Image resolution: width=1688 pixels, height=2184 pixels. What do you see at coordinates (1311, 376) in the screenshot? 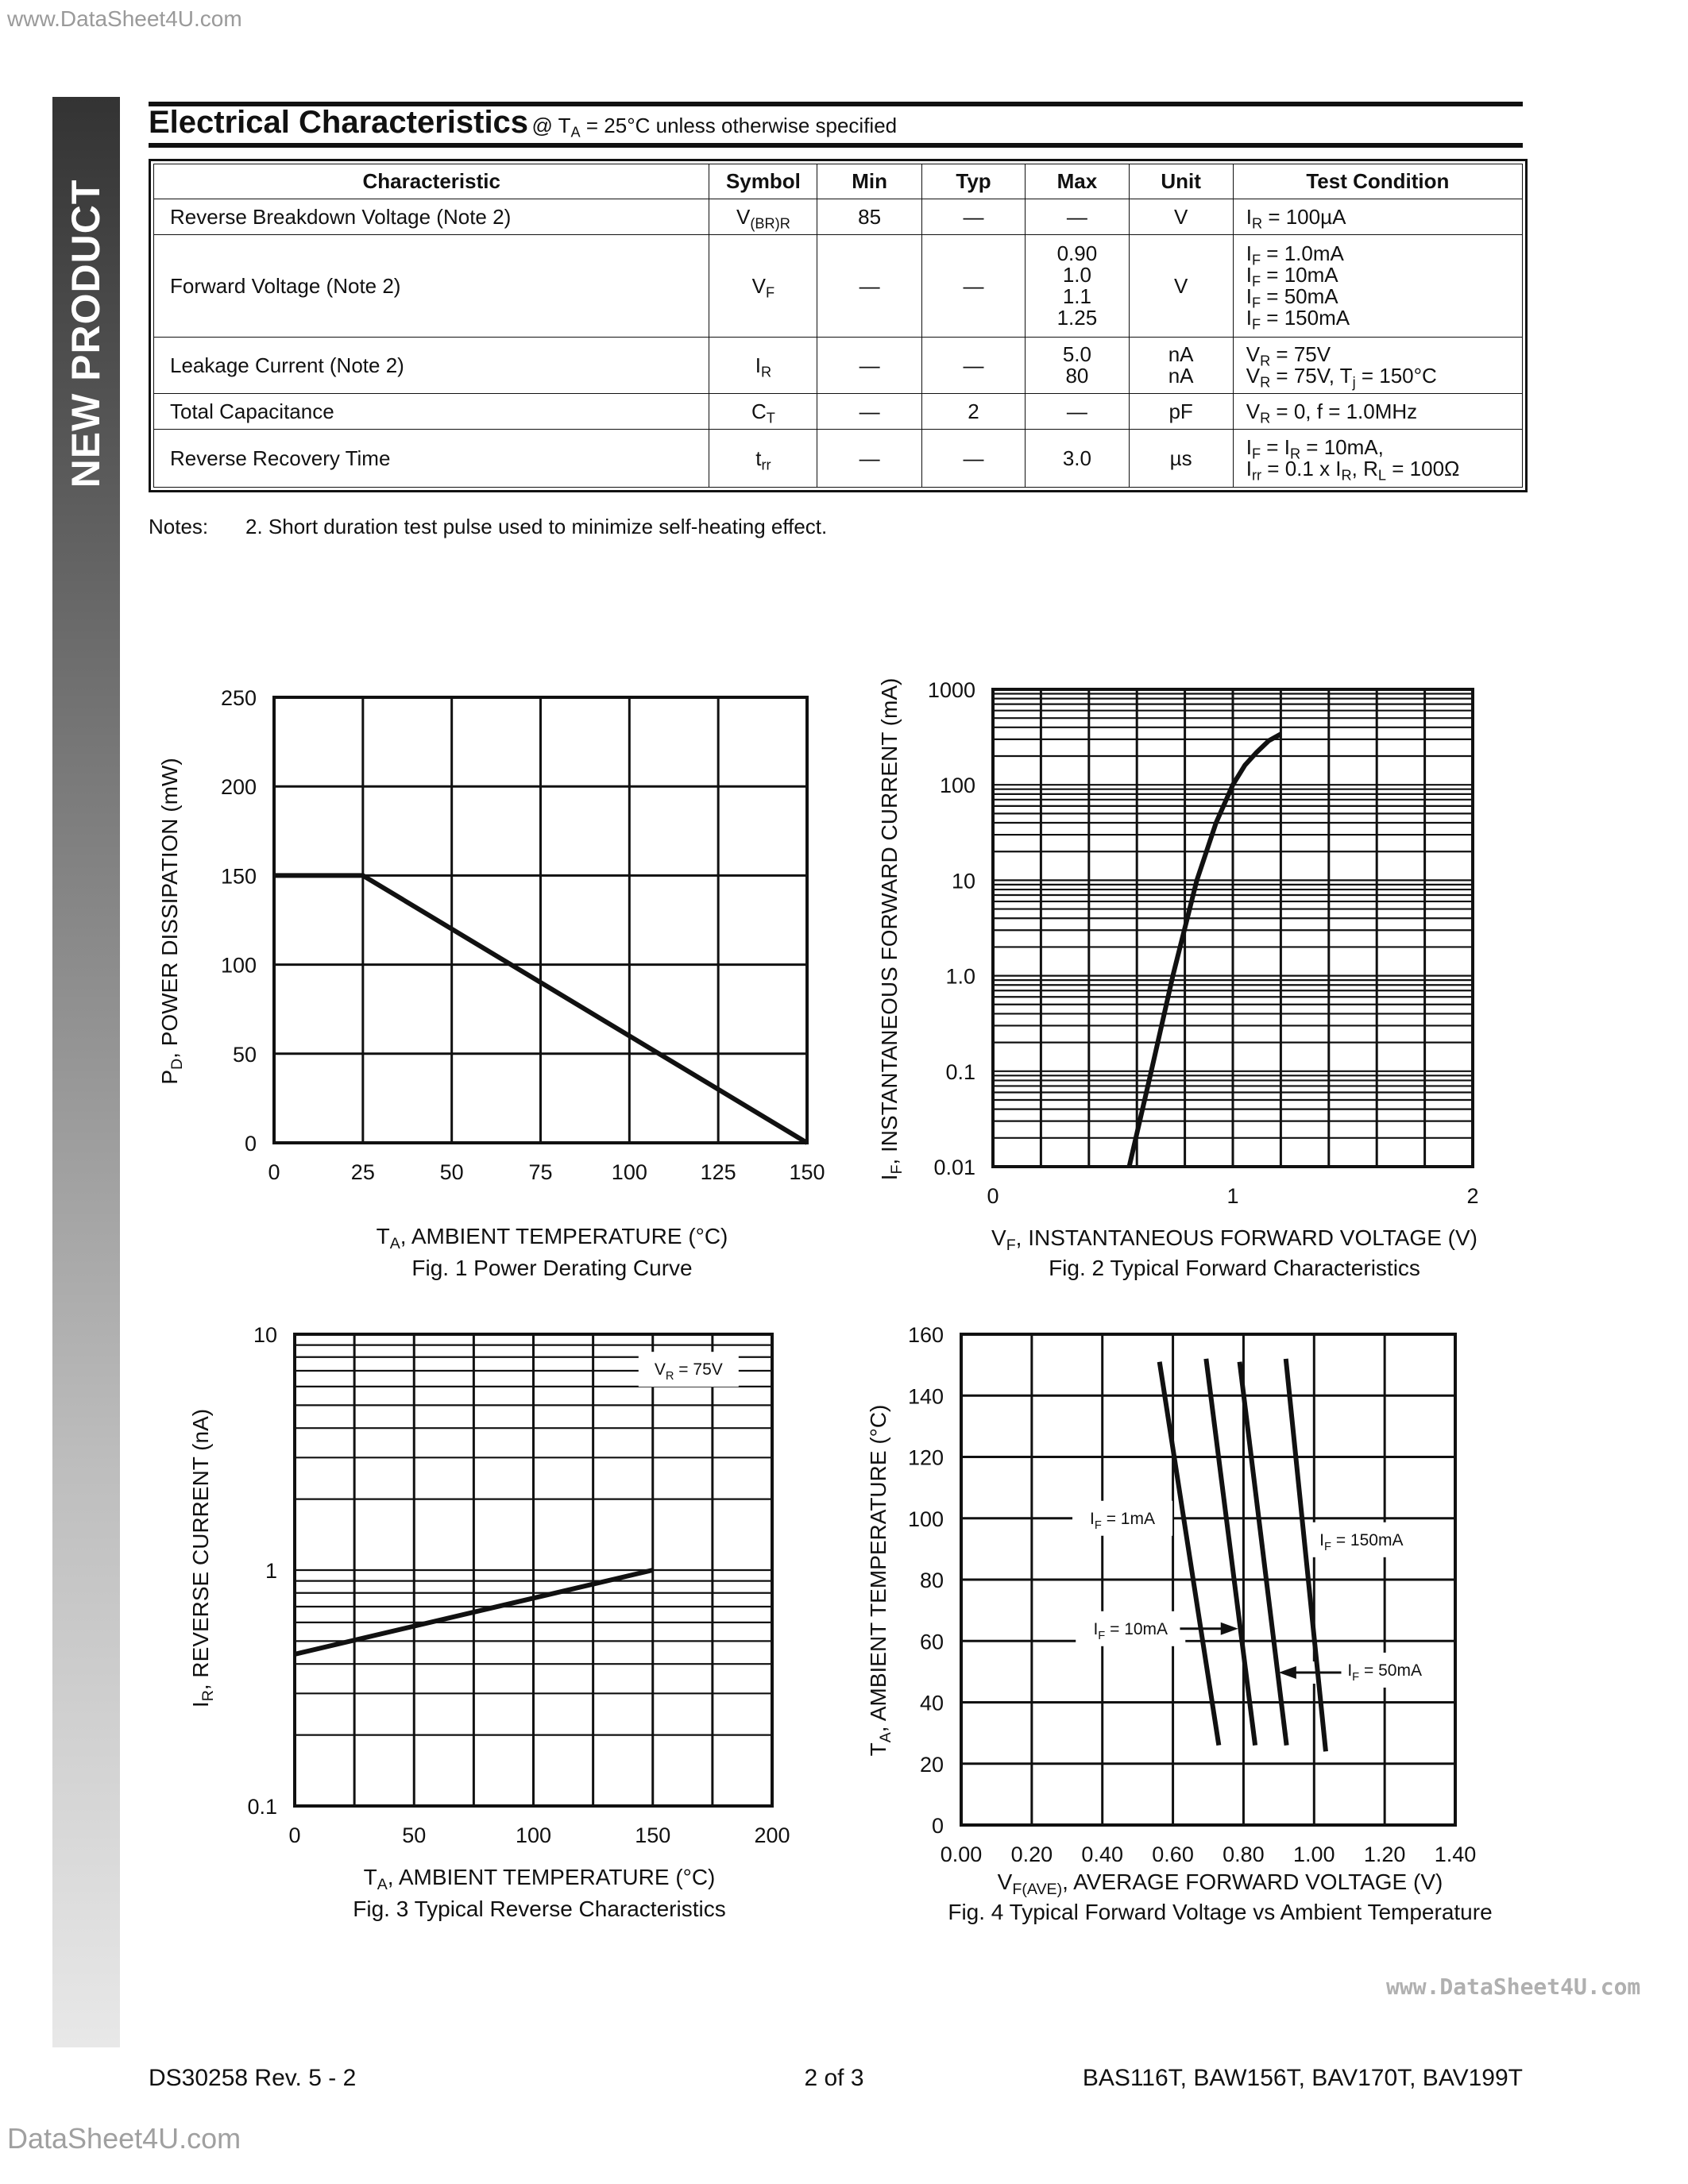
I see `text-segment: = 75V, T` at bounding box center [1311, 376].